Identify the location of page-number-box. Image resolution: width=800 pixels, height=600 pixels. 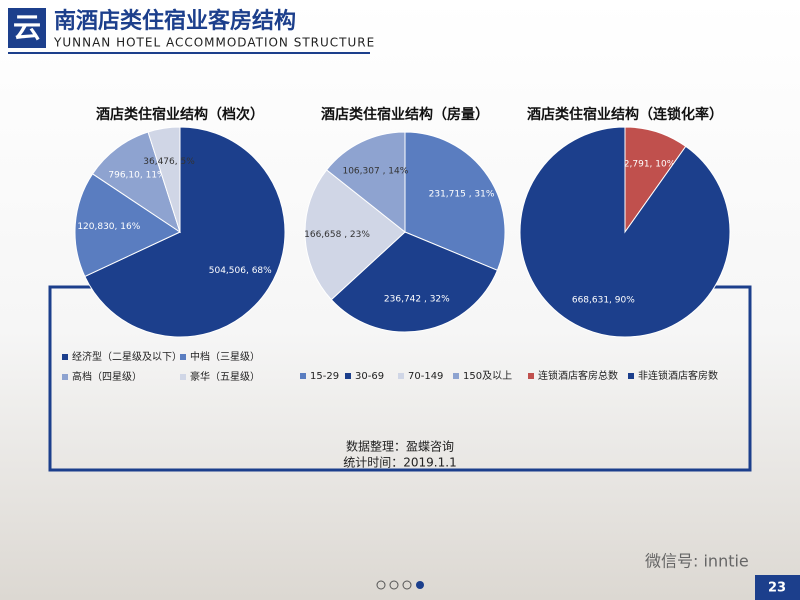
(777, 587).